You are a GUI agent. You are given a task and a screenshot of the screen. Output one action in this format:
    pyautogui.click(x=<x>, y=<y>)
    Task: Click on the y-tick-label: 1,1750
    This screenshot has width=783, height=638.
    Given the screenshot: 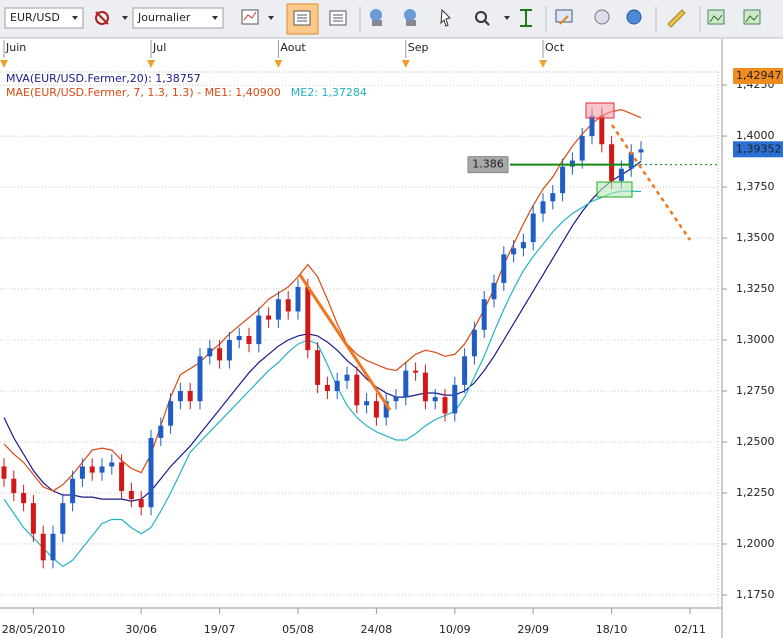 What is the action you would take?
    pyautogui.click(x=755, y=594)
    